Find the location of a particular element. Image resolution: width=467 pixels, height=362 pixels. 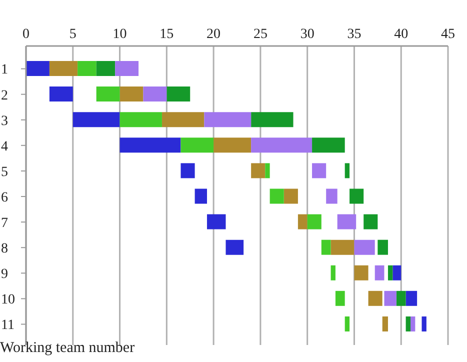

x-tick-label: 5 is located at coordinates (72, 34).